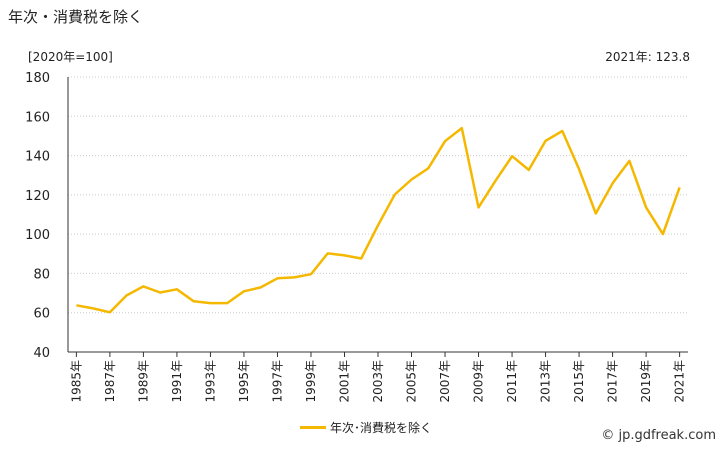 The width and height of the screenshot is (728, 450). What do you see at coordinates (110, 381) in the screenshot?
I see `x-tick-label: 1987年` at bounding box center [110, 381].